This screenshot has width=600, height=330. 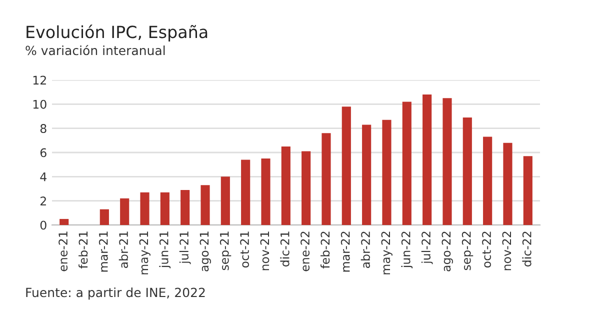 I want to click on x-tick-label: may-22, so click(x=386, y=253).